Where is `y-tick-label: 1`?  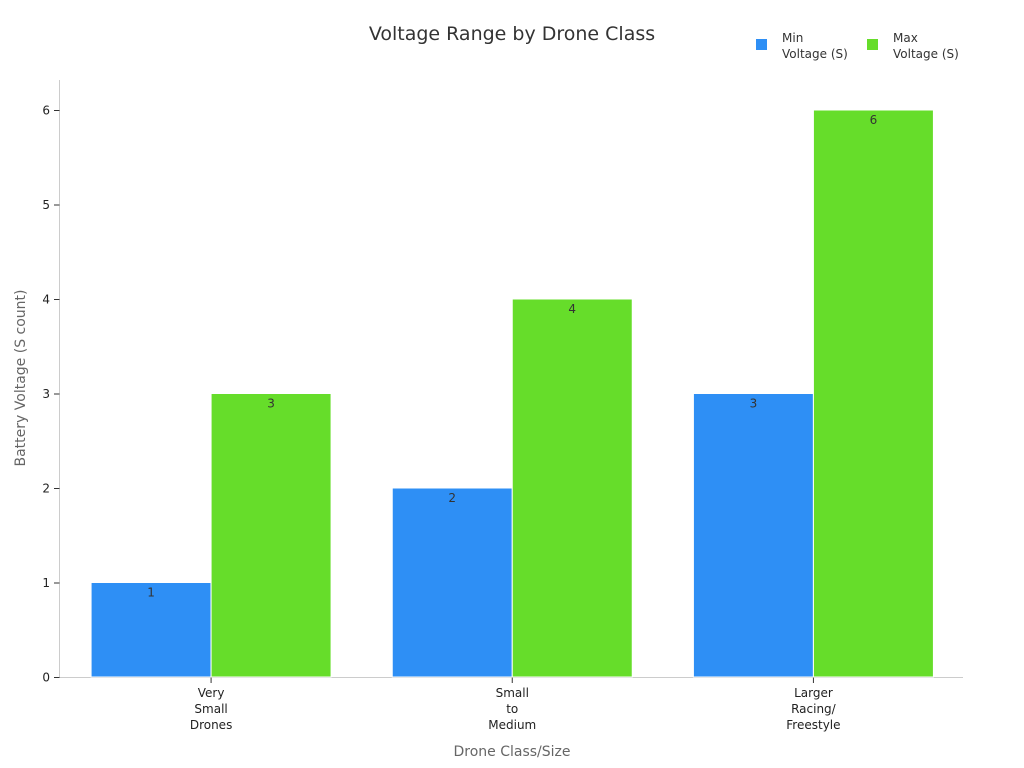
y-tick-label: 1 is located at coordinates (46, 583).